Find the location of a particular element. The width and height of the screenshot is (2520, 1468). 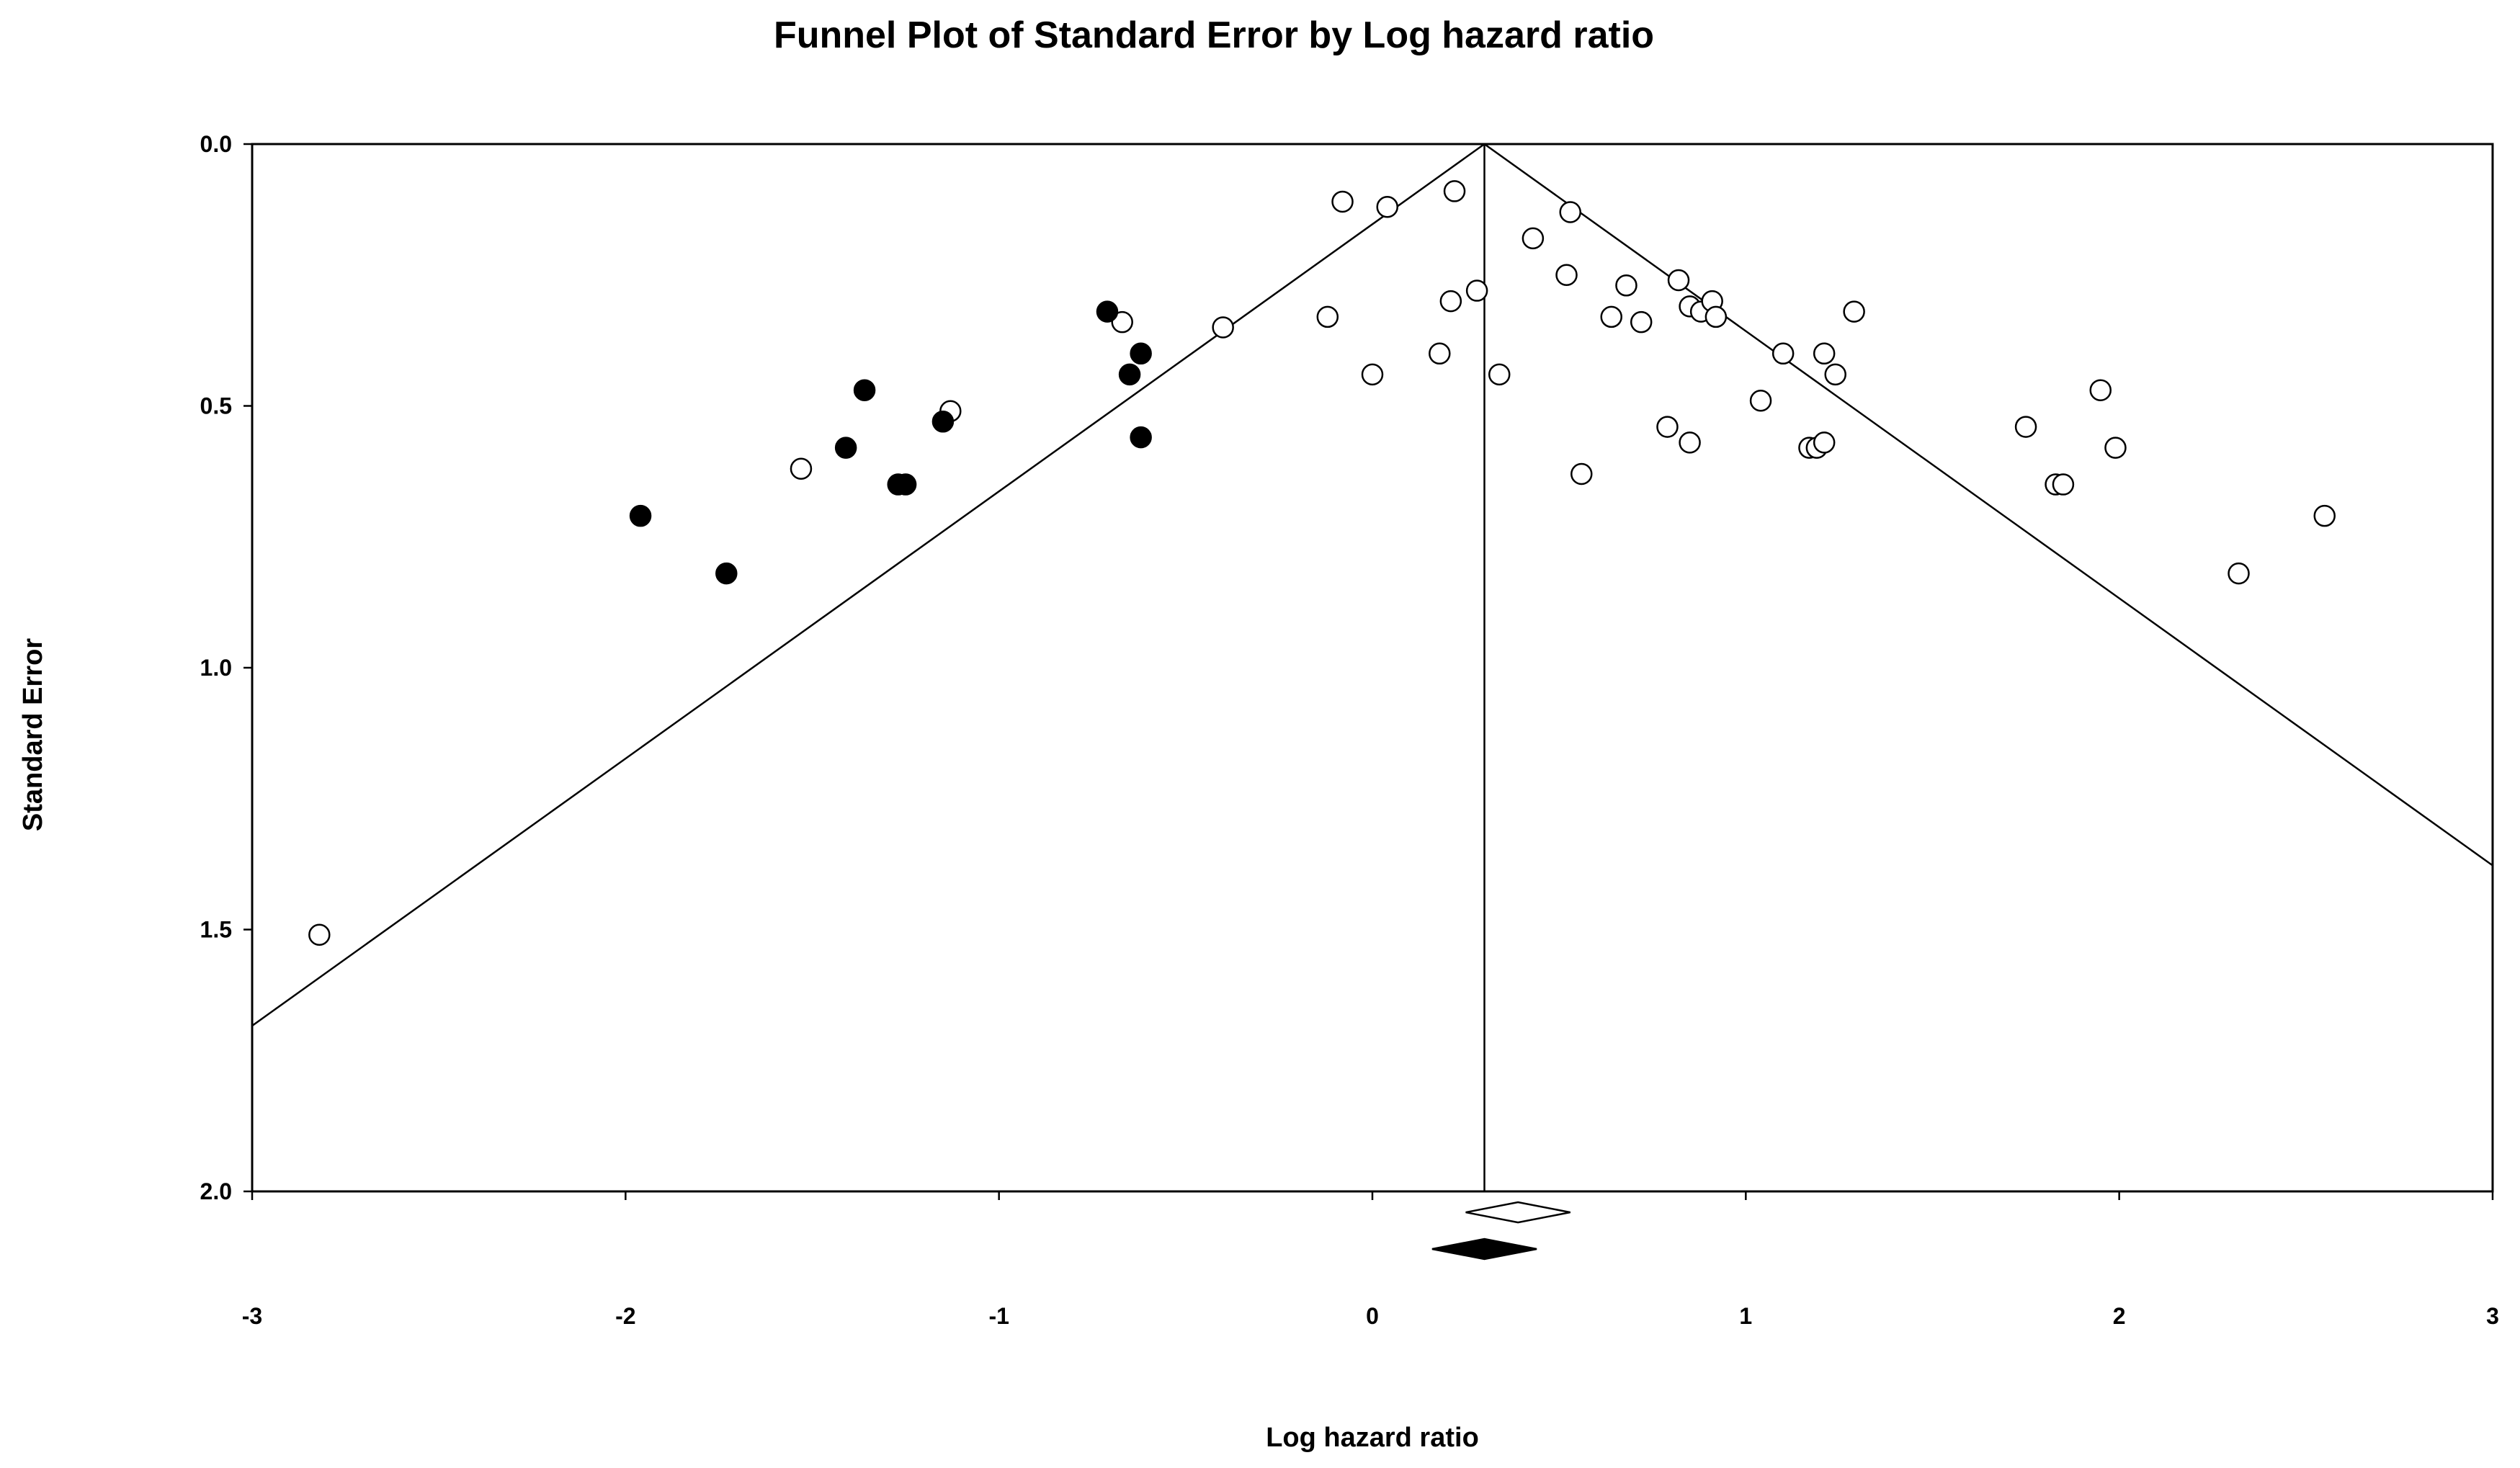

y-tick-label: 1.5 is located at coordinates (216, 930).